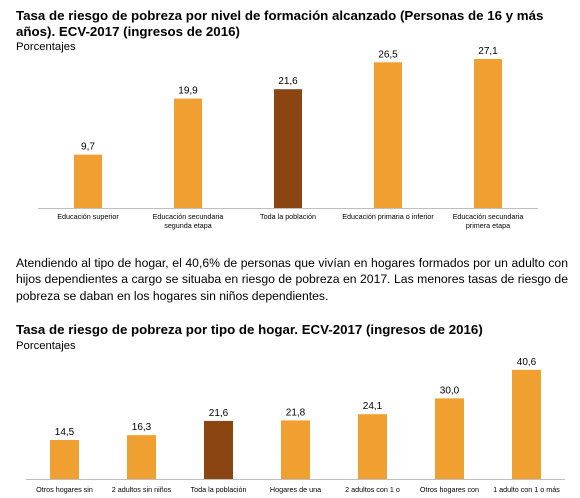 This screenshot has width=580, height=498. I want to click on chart2-unit: Porcentajes, so click(46, 346).